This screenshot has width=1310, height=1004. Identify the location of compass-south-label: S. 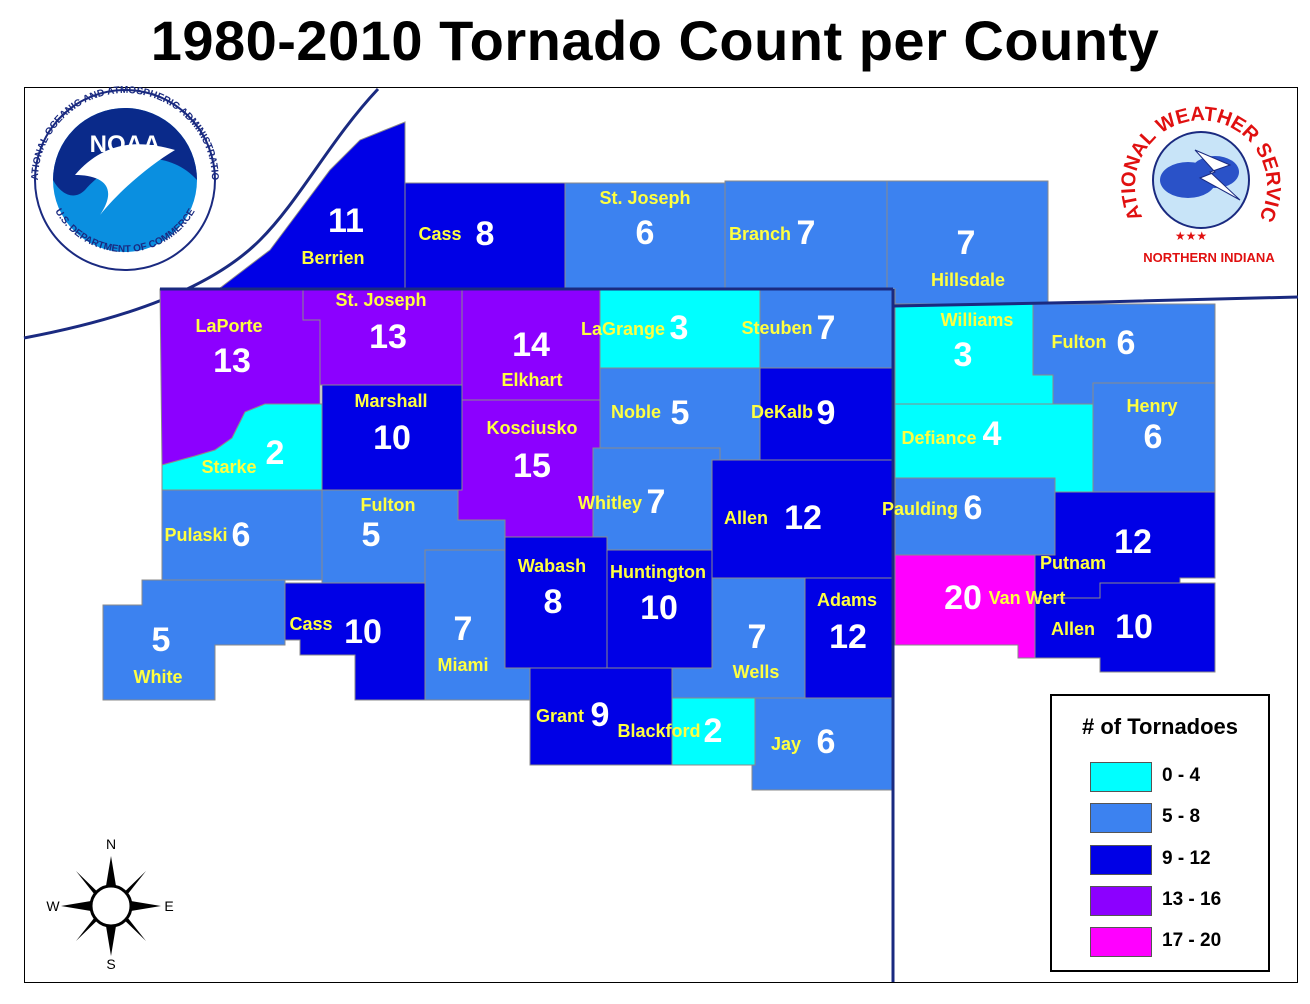
(110, 964).